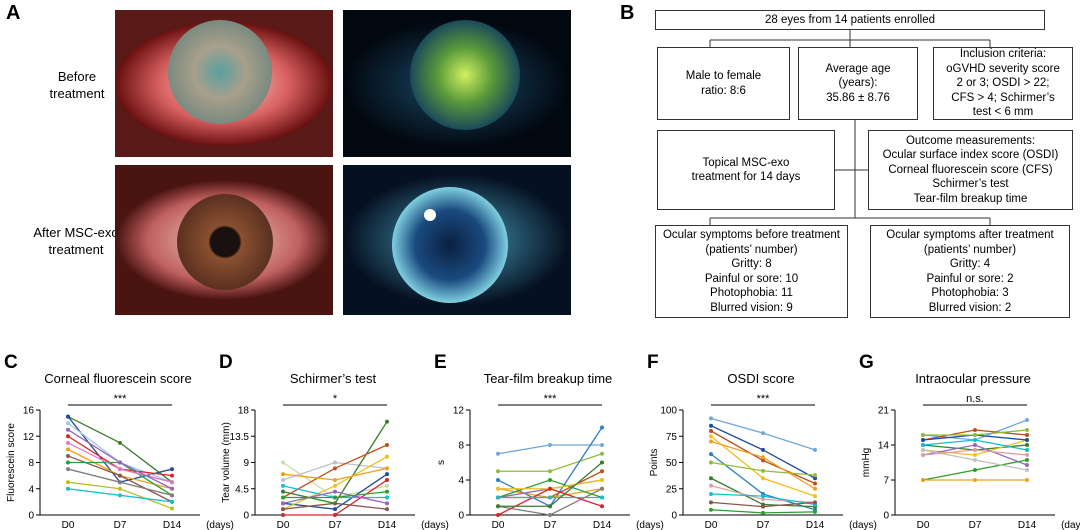 The image size is (1080, 530). Describe the element at coordinates (76, 232) in the screenshot. I see `caption-line: After MSC-exo` at that location.